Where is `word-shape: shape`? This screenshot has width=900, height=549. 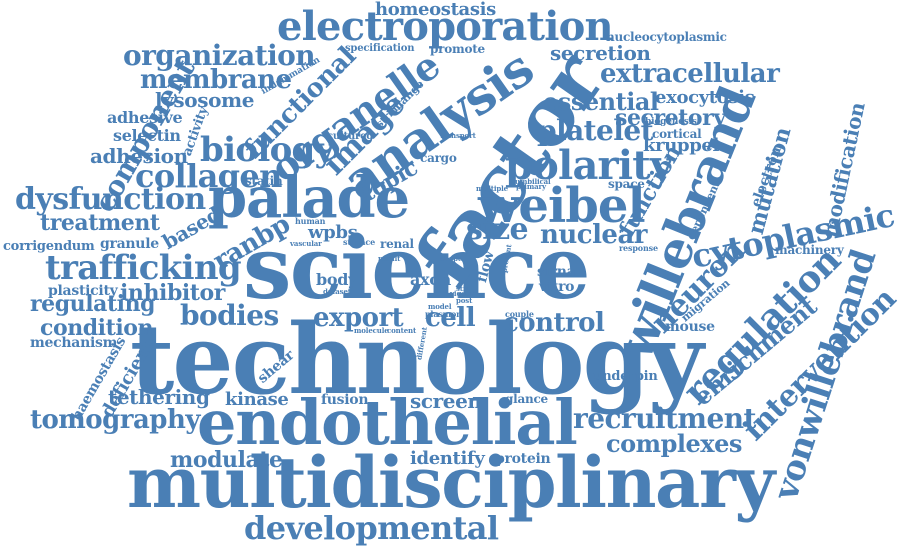 word-shape: shape is located at coordinates (451, 258).